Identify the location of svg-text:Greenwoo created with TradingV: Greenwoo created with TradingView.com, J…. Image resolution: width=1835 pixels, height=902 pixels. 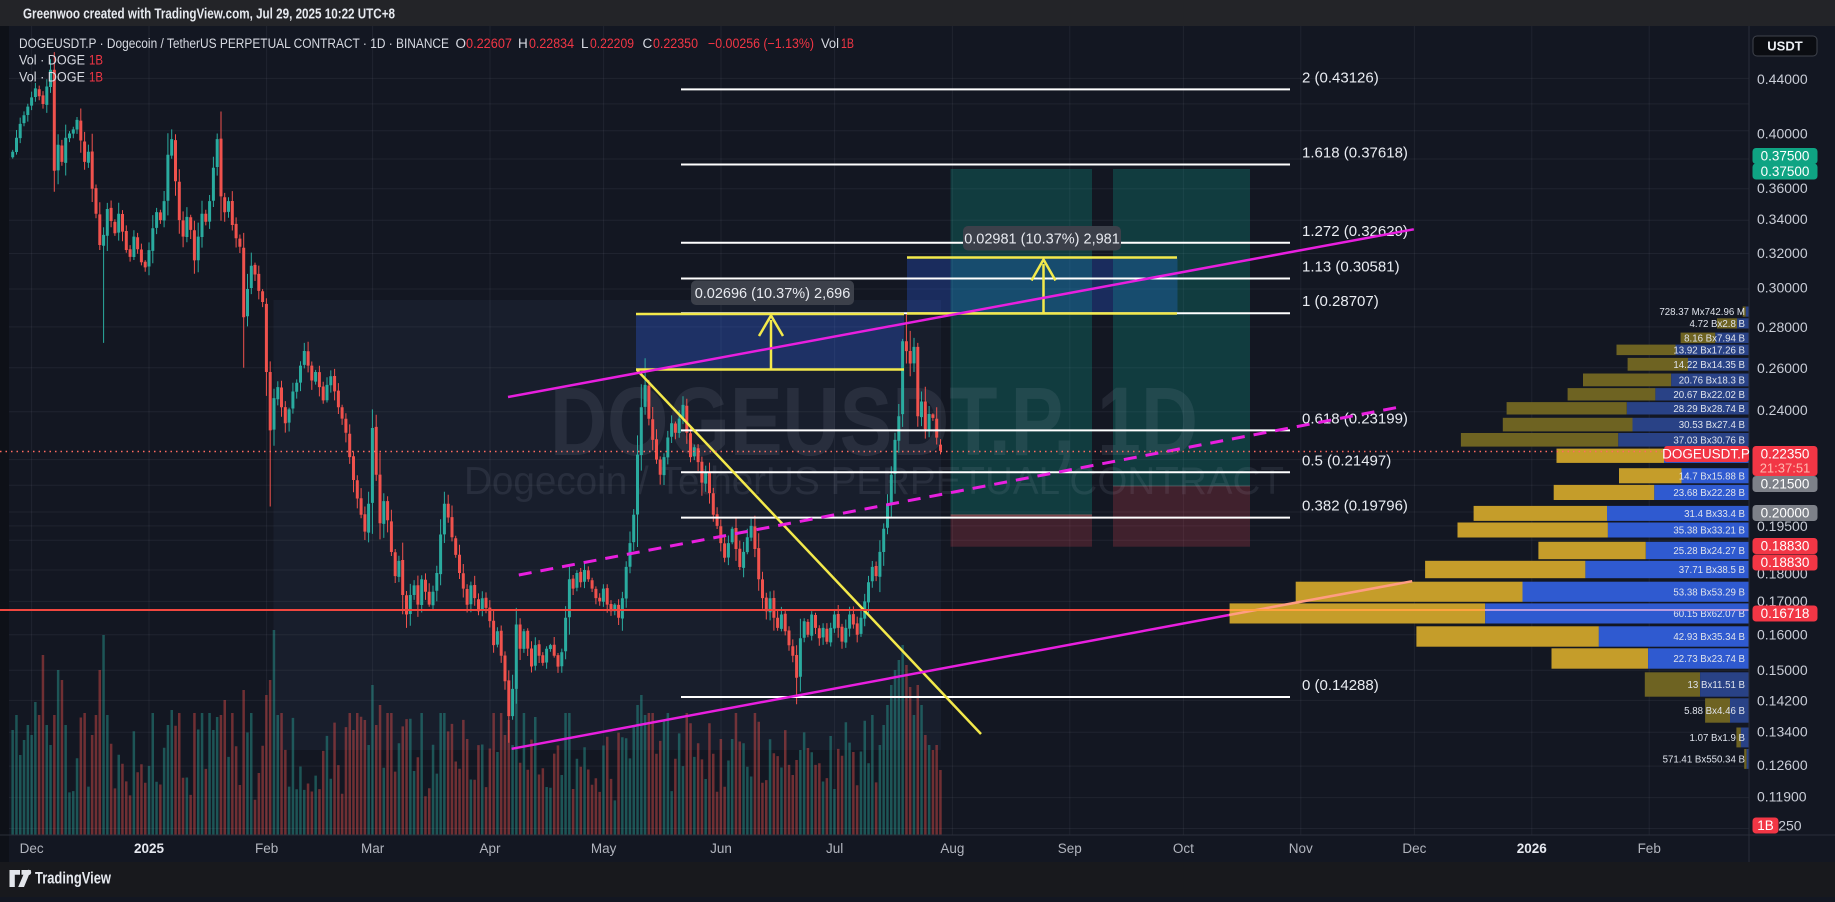
(209, 15).